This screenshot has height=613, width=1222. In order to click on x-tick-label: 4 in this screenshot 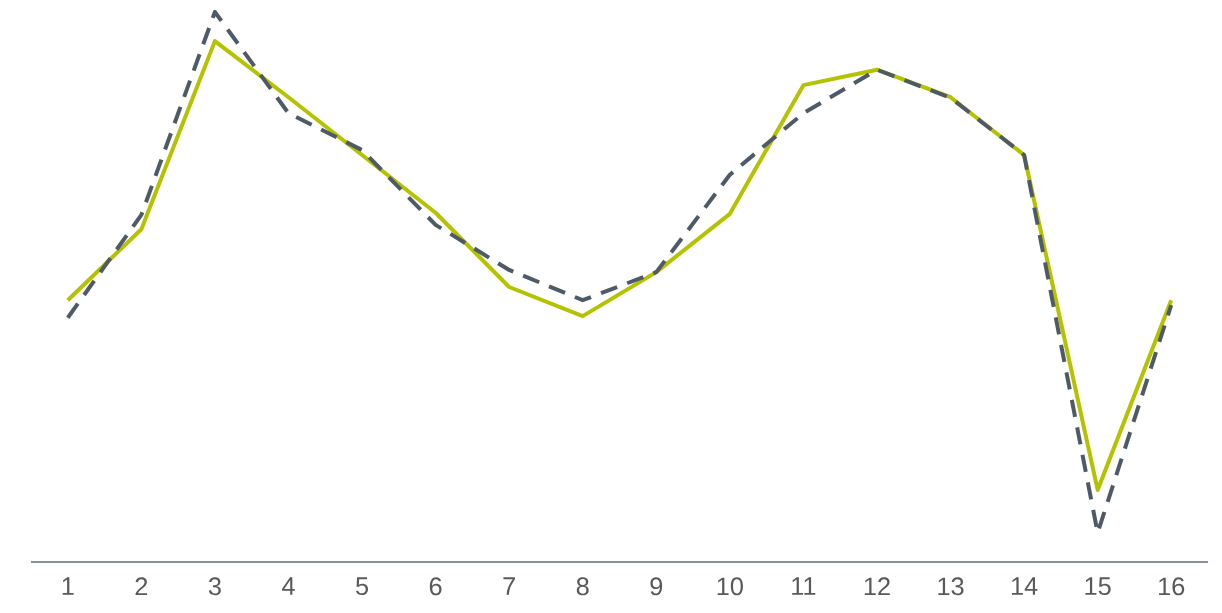, I will do `click(288, 586)`.